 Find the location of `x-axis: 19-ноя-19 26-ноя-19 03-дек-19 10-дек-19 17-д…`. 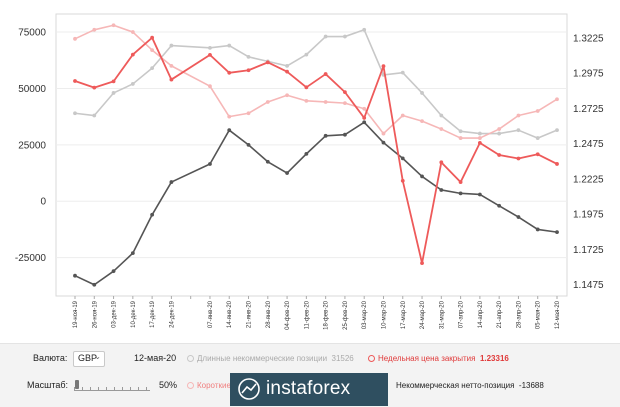

x-axis: 19-ноя-19 26-ноя-19 03-дек-19 10-дек-19 17-д… is located at coordinates (317, 313).